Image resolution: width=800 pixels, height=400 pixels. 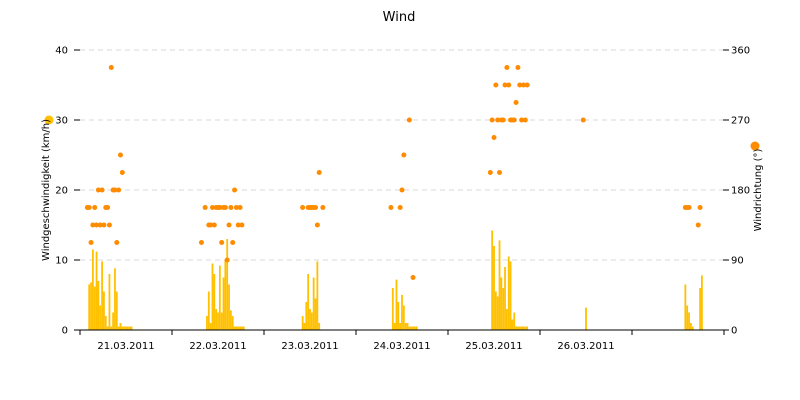 I want to click on left-axis-legend-marker, so click(x=49, y=120).